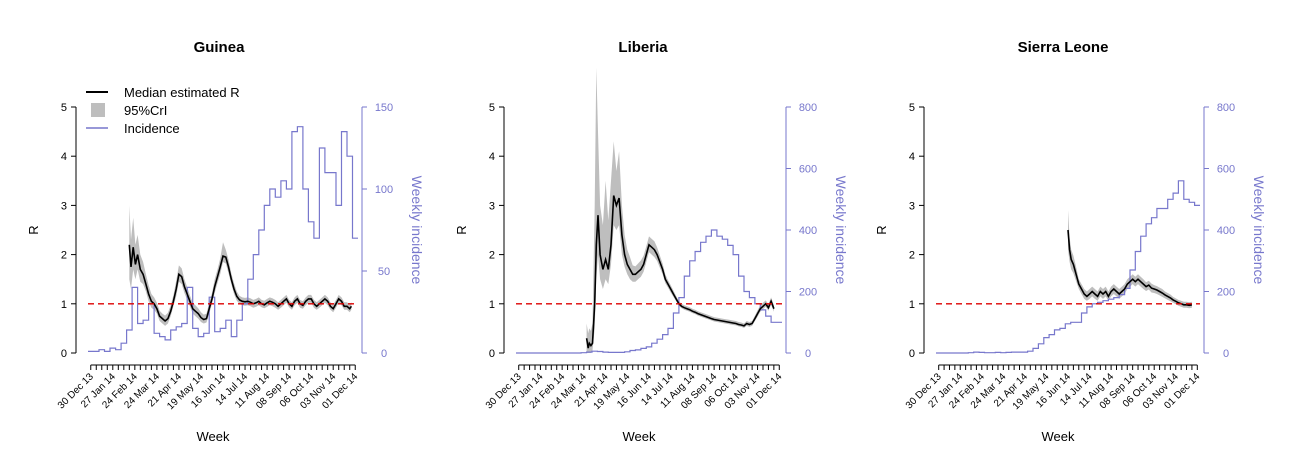 This screenshot has width=1296, height=460. I want to click on legend-cri-swatch, so click(98, 110).